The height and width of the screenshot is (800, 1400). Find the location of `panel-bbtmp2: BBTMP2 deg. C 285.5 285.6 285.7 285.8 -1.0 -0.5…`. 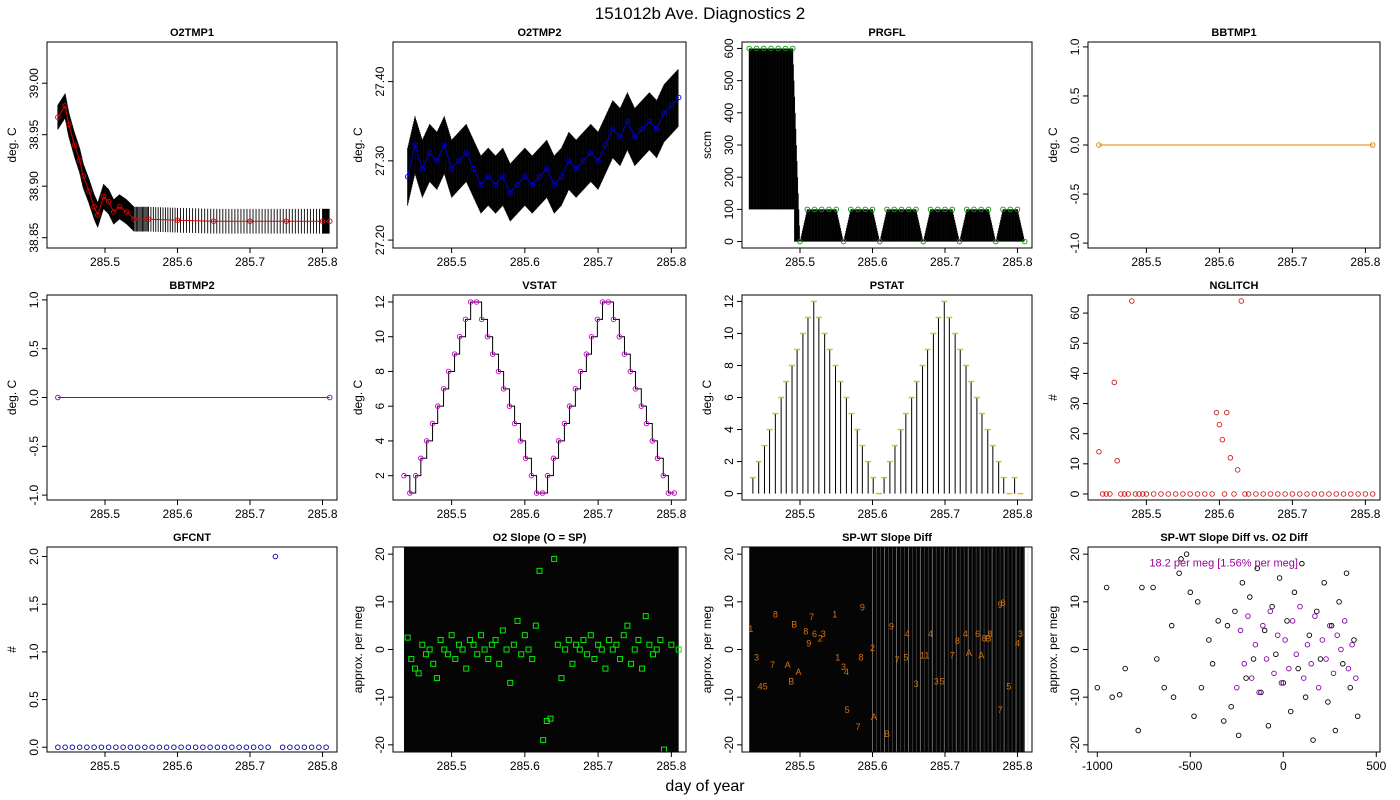

panel-bbtmp2: BBTMP2 deg. C 285.5 285.6 285.7 285.8 -1.0 -0.5… is located at coordinates (171, 400).